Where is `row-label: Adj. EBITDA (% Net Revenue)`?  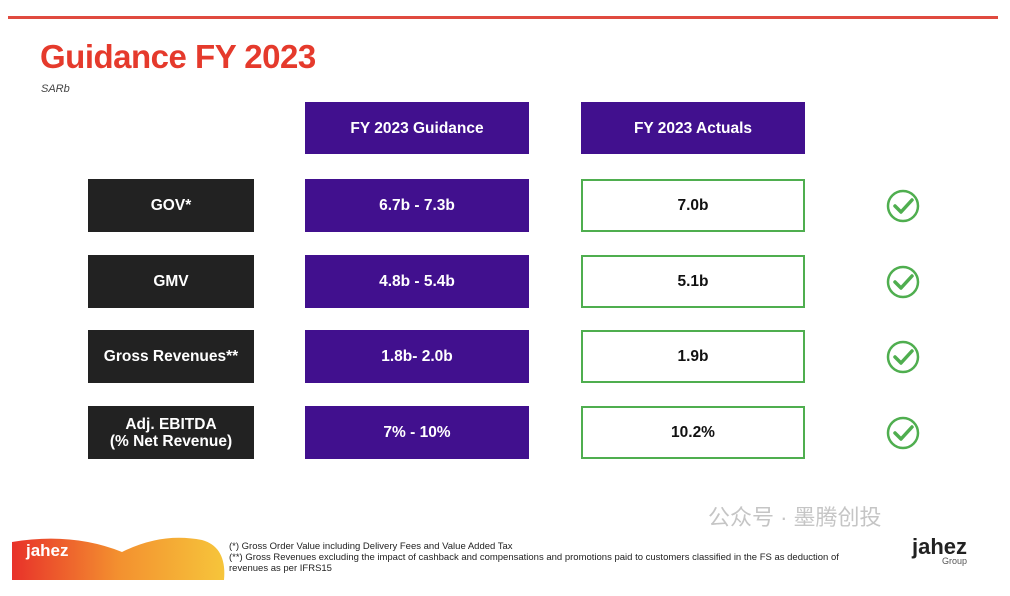 row-label: Adj. EBITDA (% Net Revenue) is located at coordinates (171, 432).